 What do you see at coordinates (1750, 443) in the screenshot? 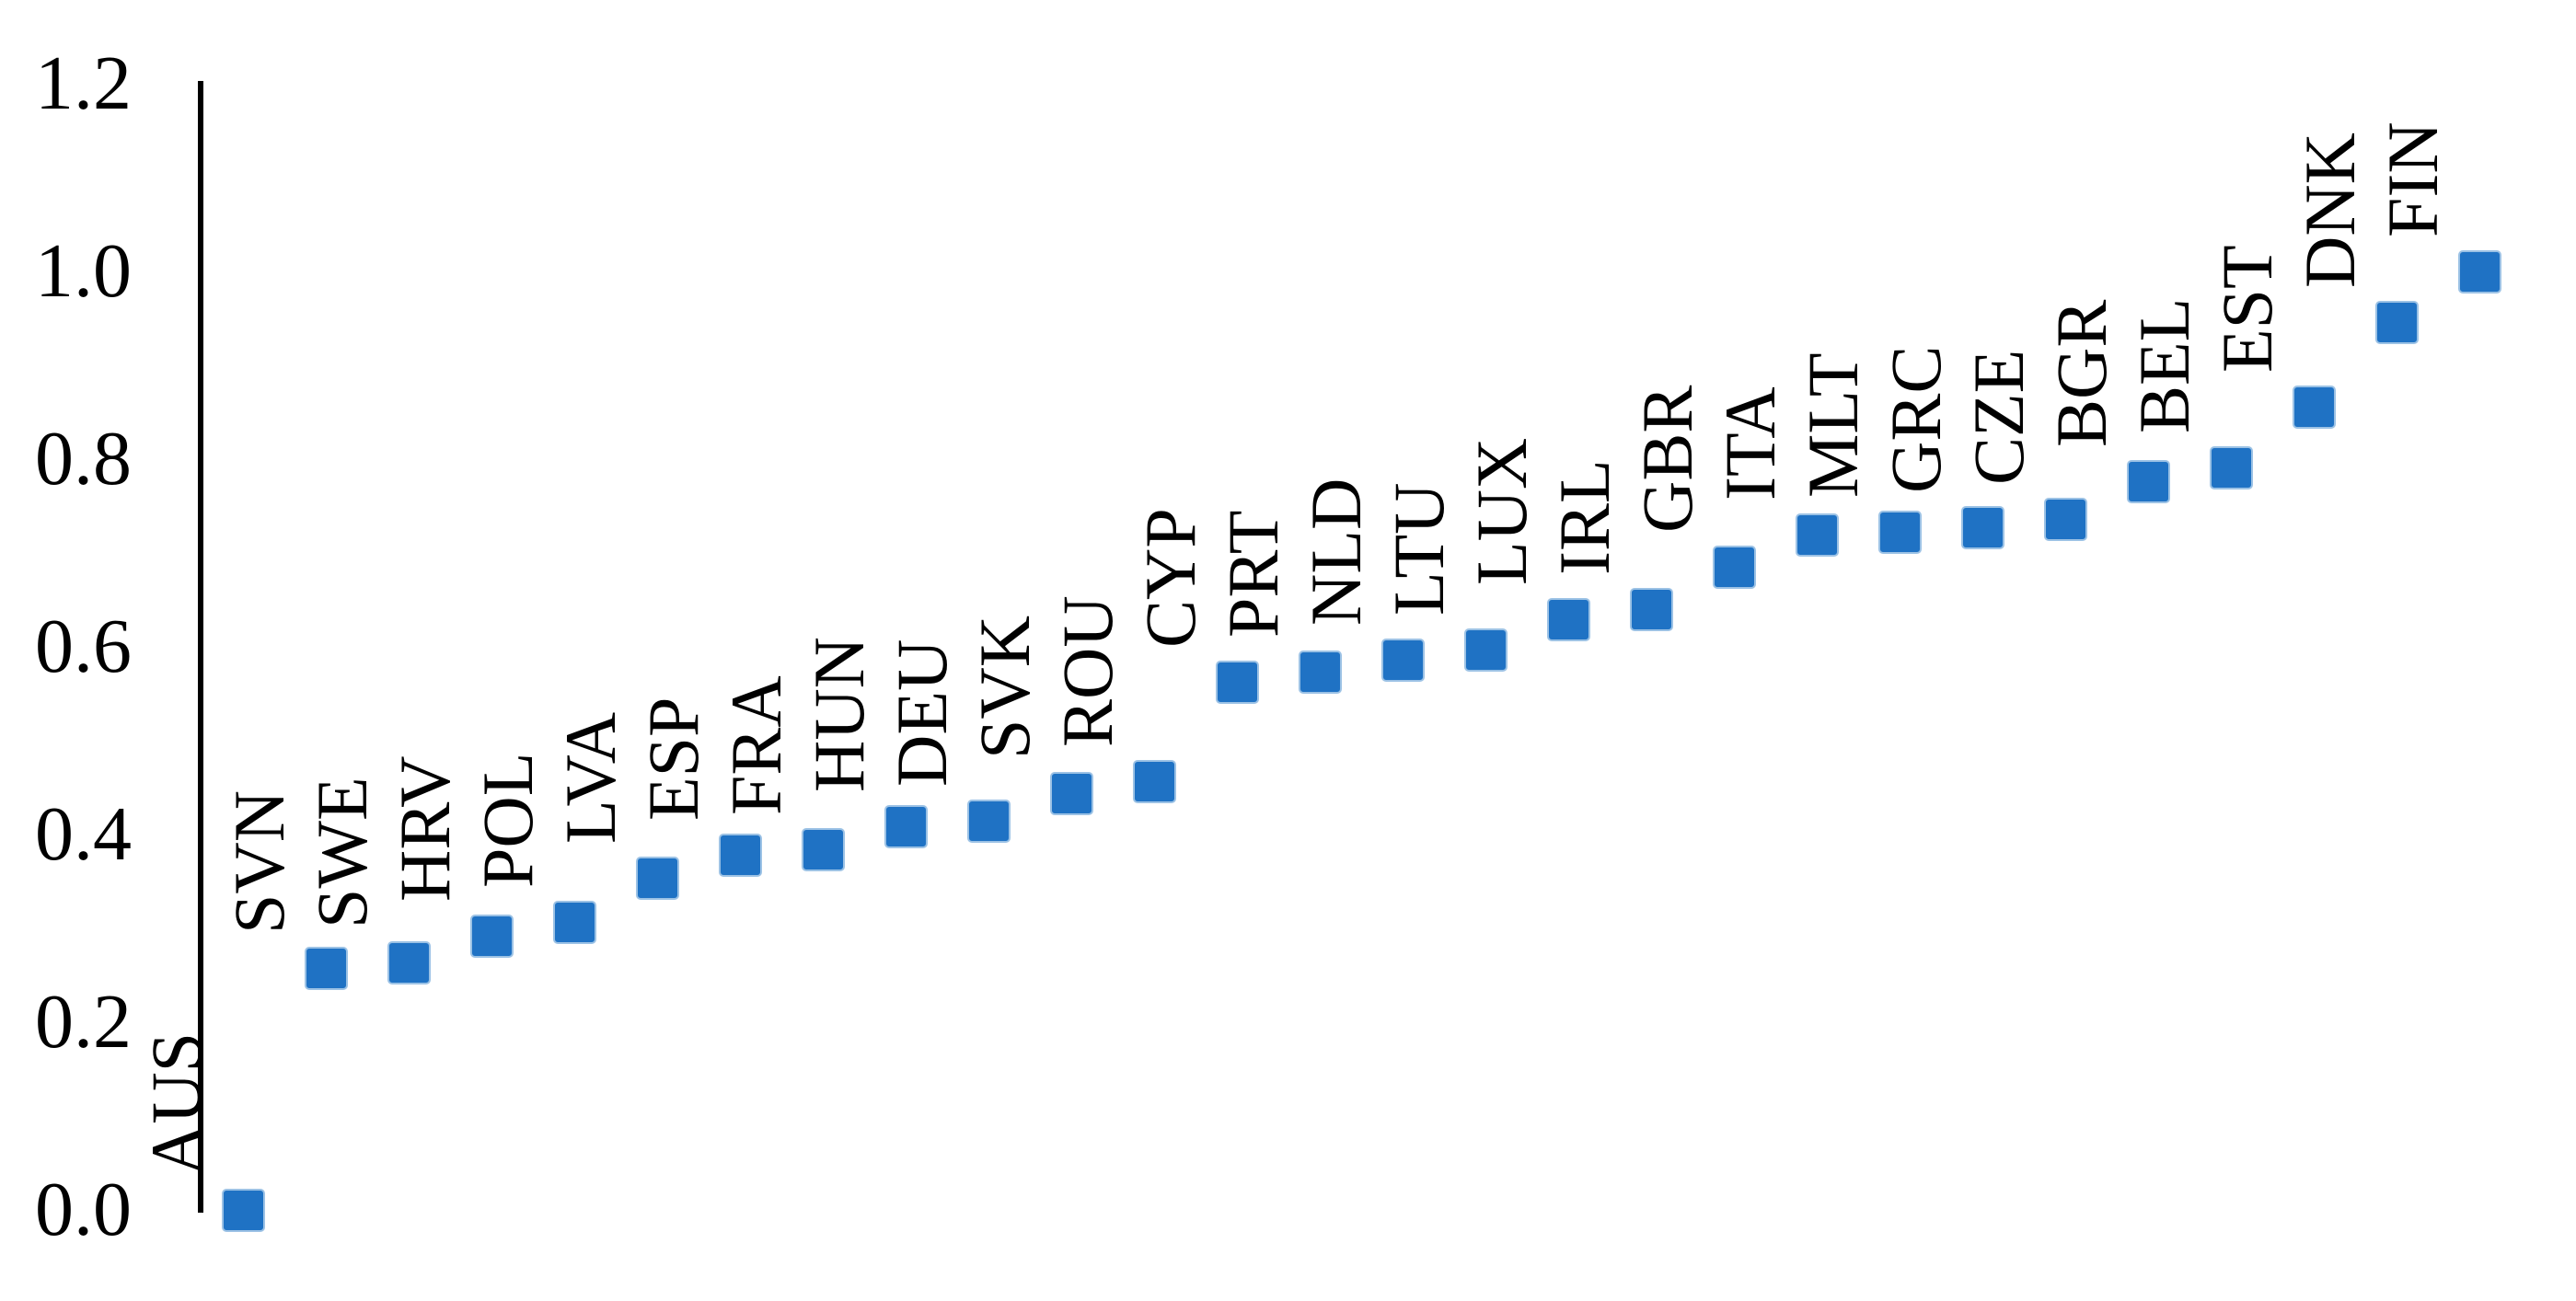
I see `country-label: ITA` at bounding box center [1750, 443].